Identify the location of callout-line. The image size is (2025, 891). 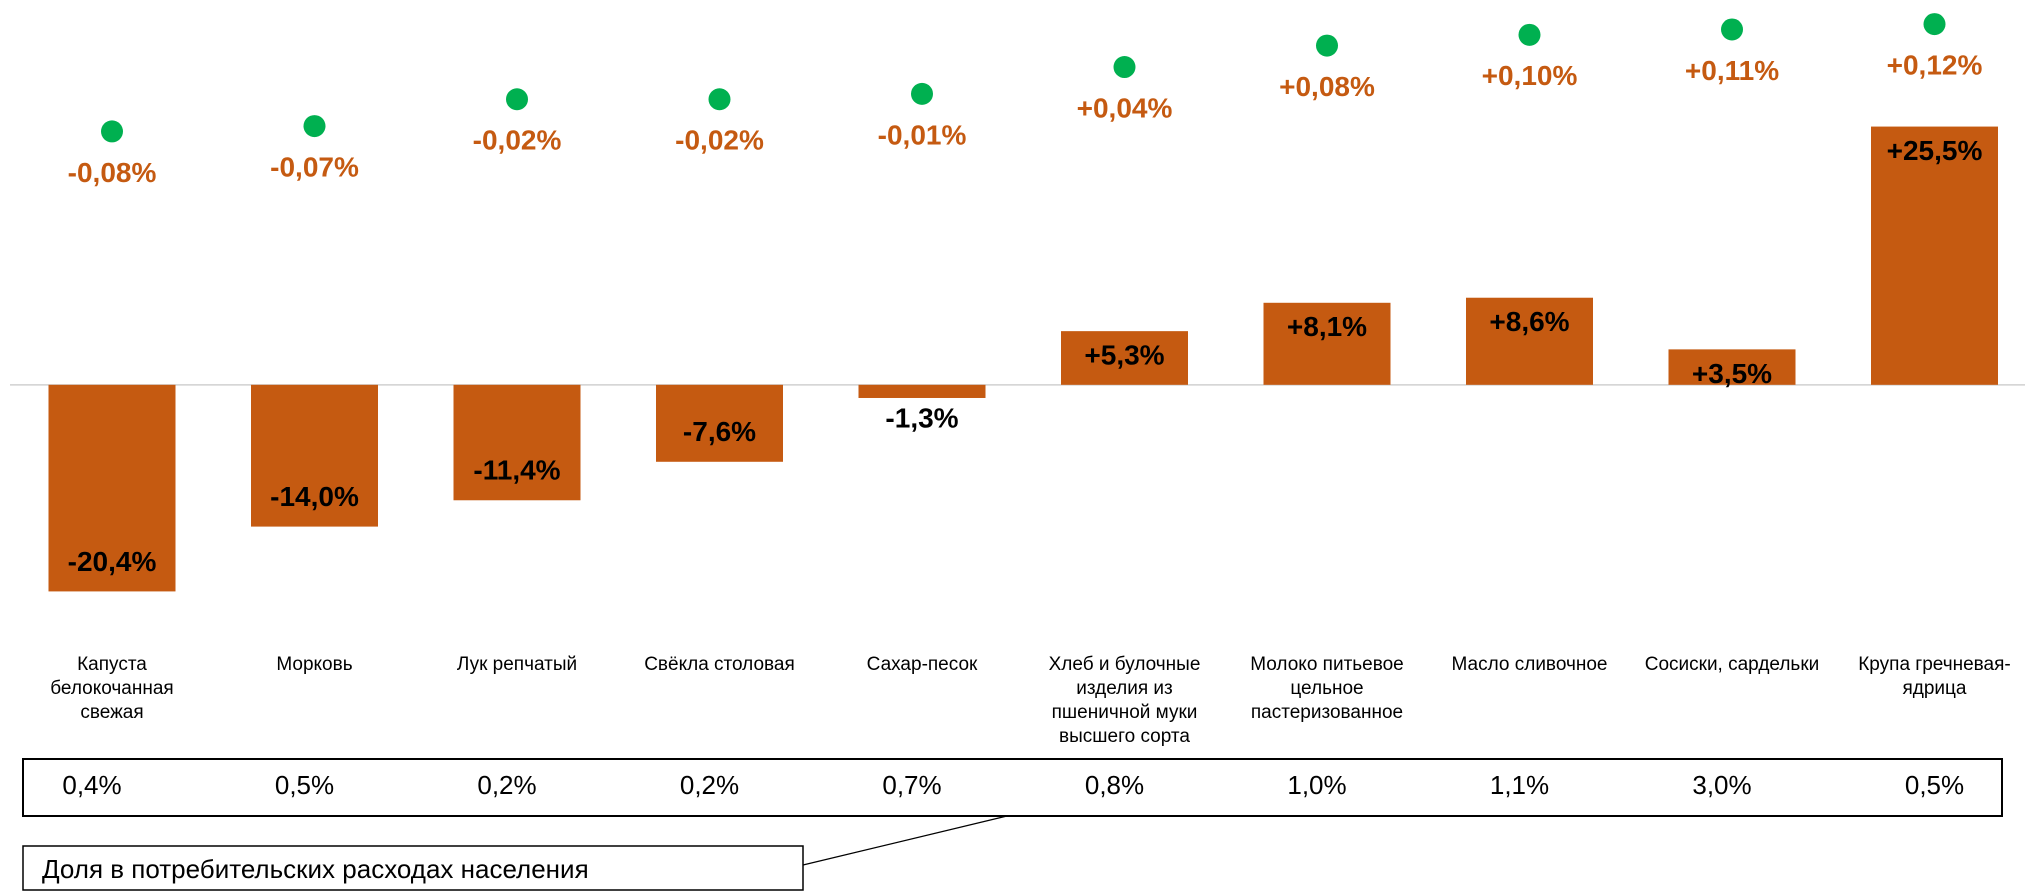
(905, 840).